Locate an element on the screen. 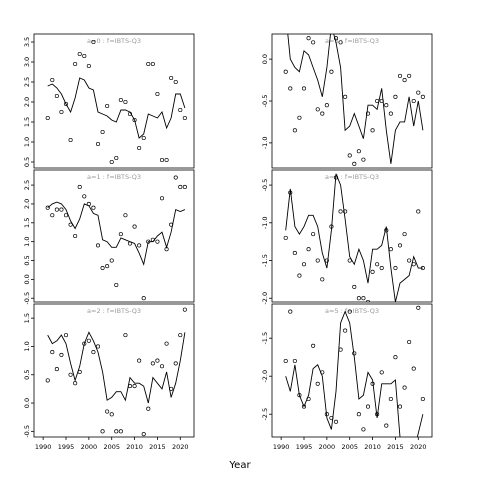 The image size is (480, 480). panel-data is located at coordinates (116, 102).